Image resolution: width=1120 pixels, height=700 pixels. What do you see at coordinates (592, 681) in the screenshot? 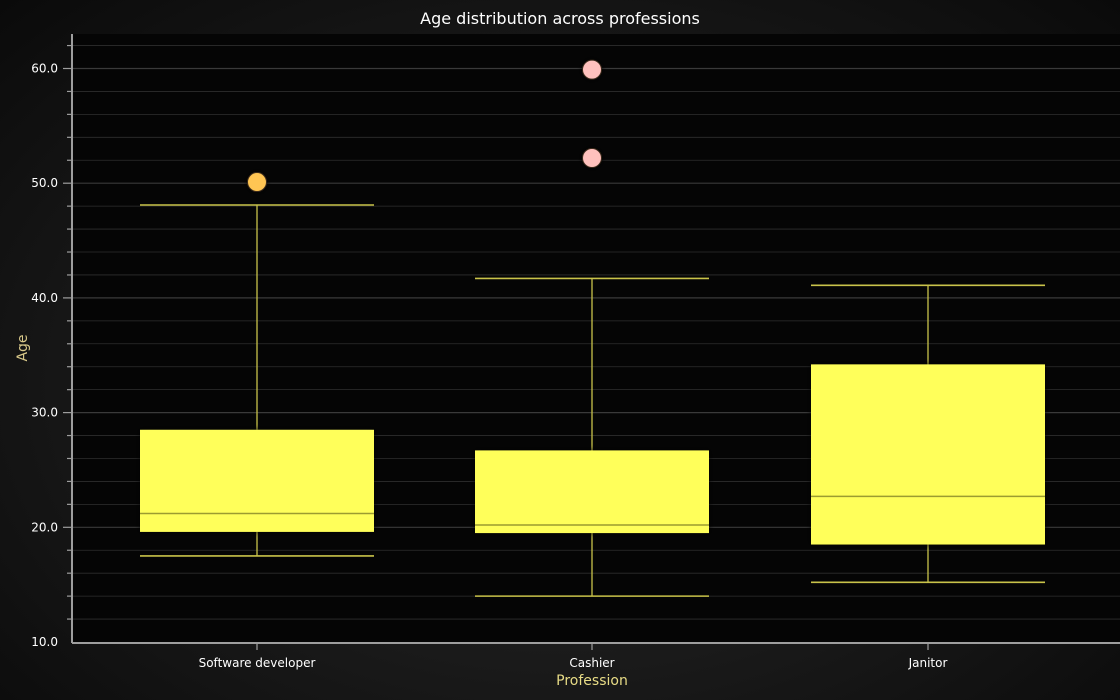
I see `x-axis-title: Profession` at bounding box center [592, 681].